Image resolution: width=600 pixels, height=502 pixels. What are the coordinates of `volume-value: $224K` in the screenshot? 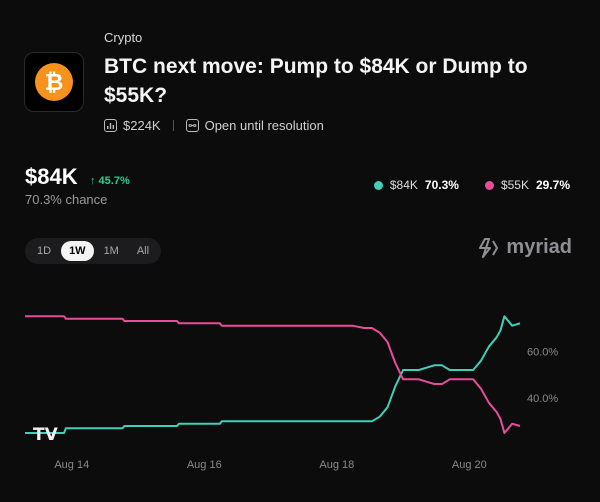 It's located at (142, 125).